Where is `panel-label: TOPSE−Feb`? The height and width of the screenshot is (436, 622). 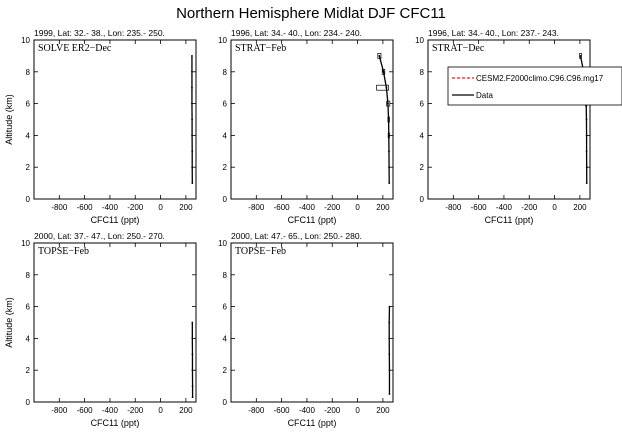
panel-label: TOPSE−Feb is located at coordinates (63, 251).